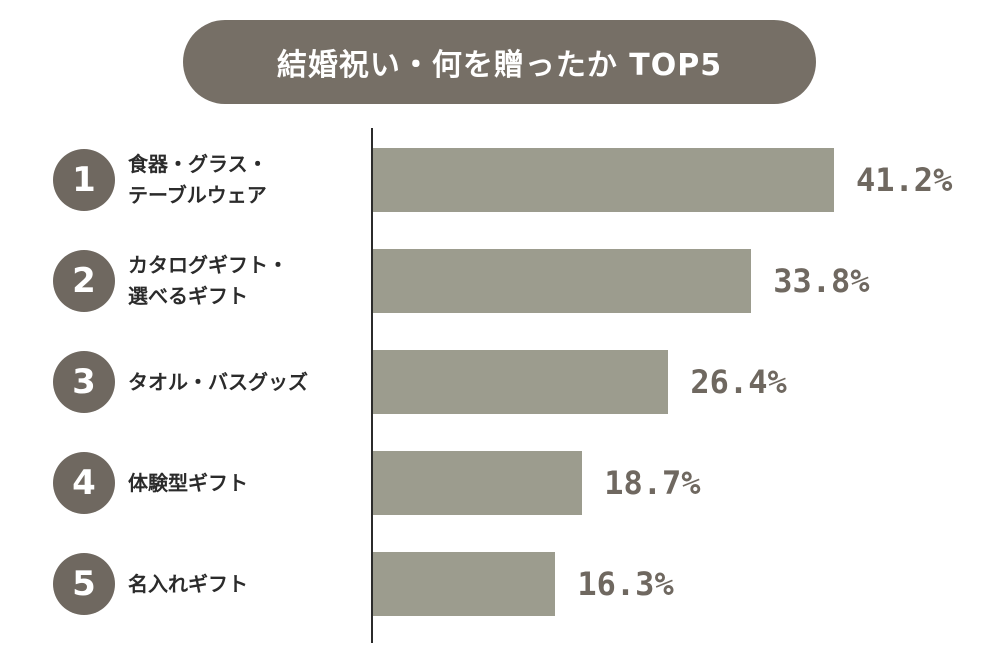 Image resolution: width=1000 pixels, height=653 pixels. I want to click on y-axis-line, so click(372, 385).